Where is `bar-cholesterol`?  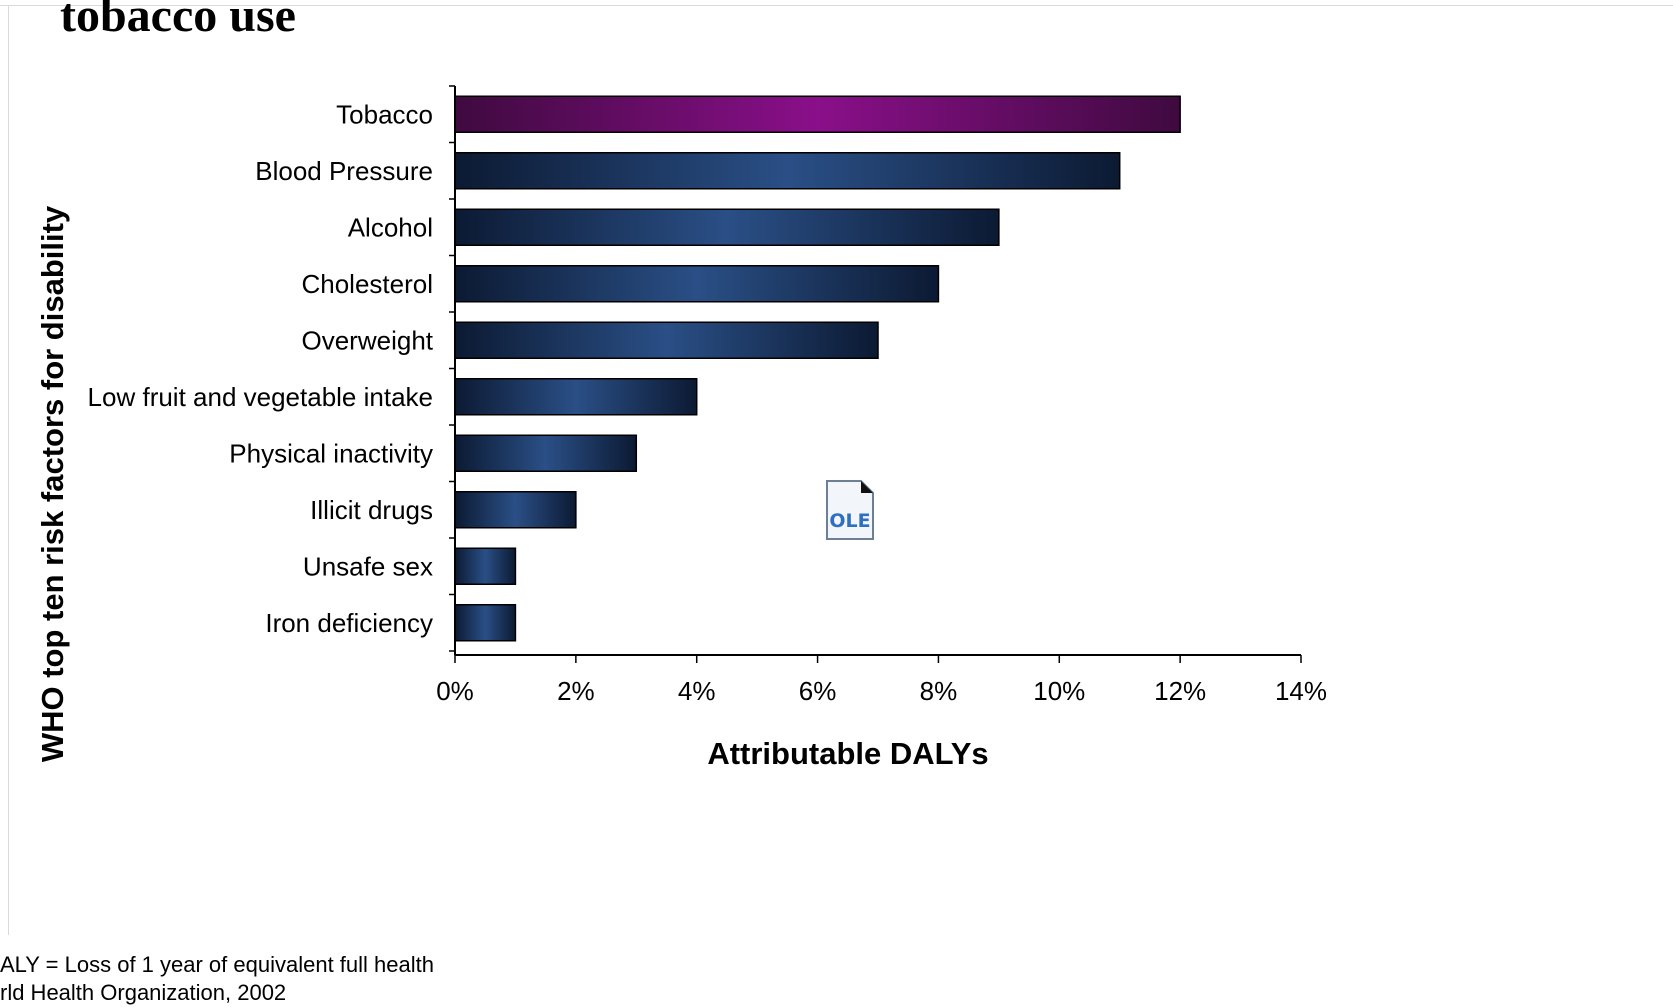 bar-cholesterol is located at coordinates (697, 284).